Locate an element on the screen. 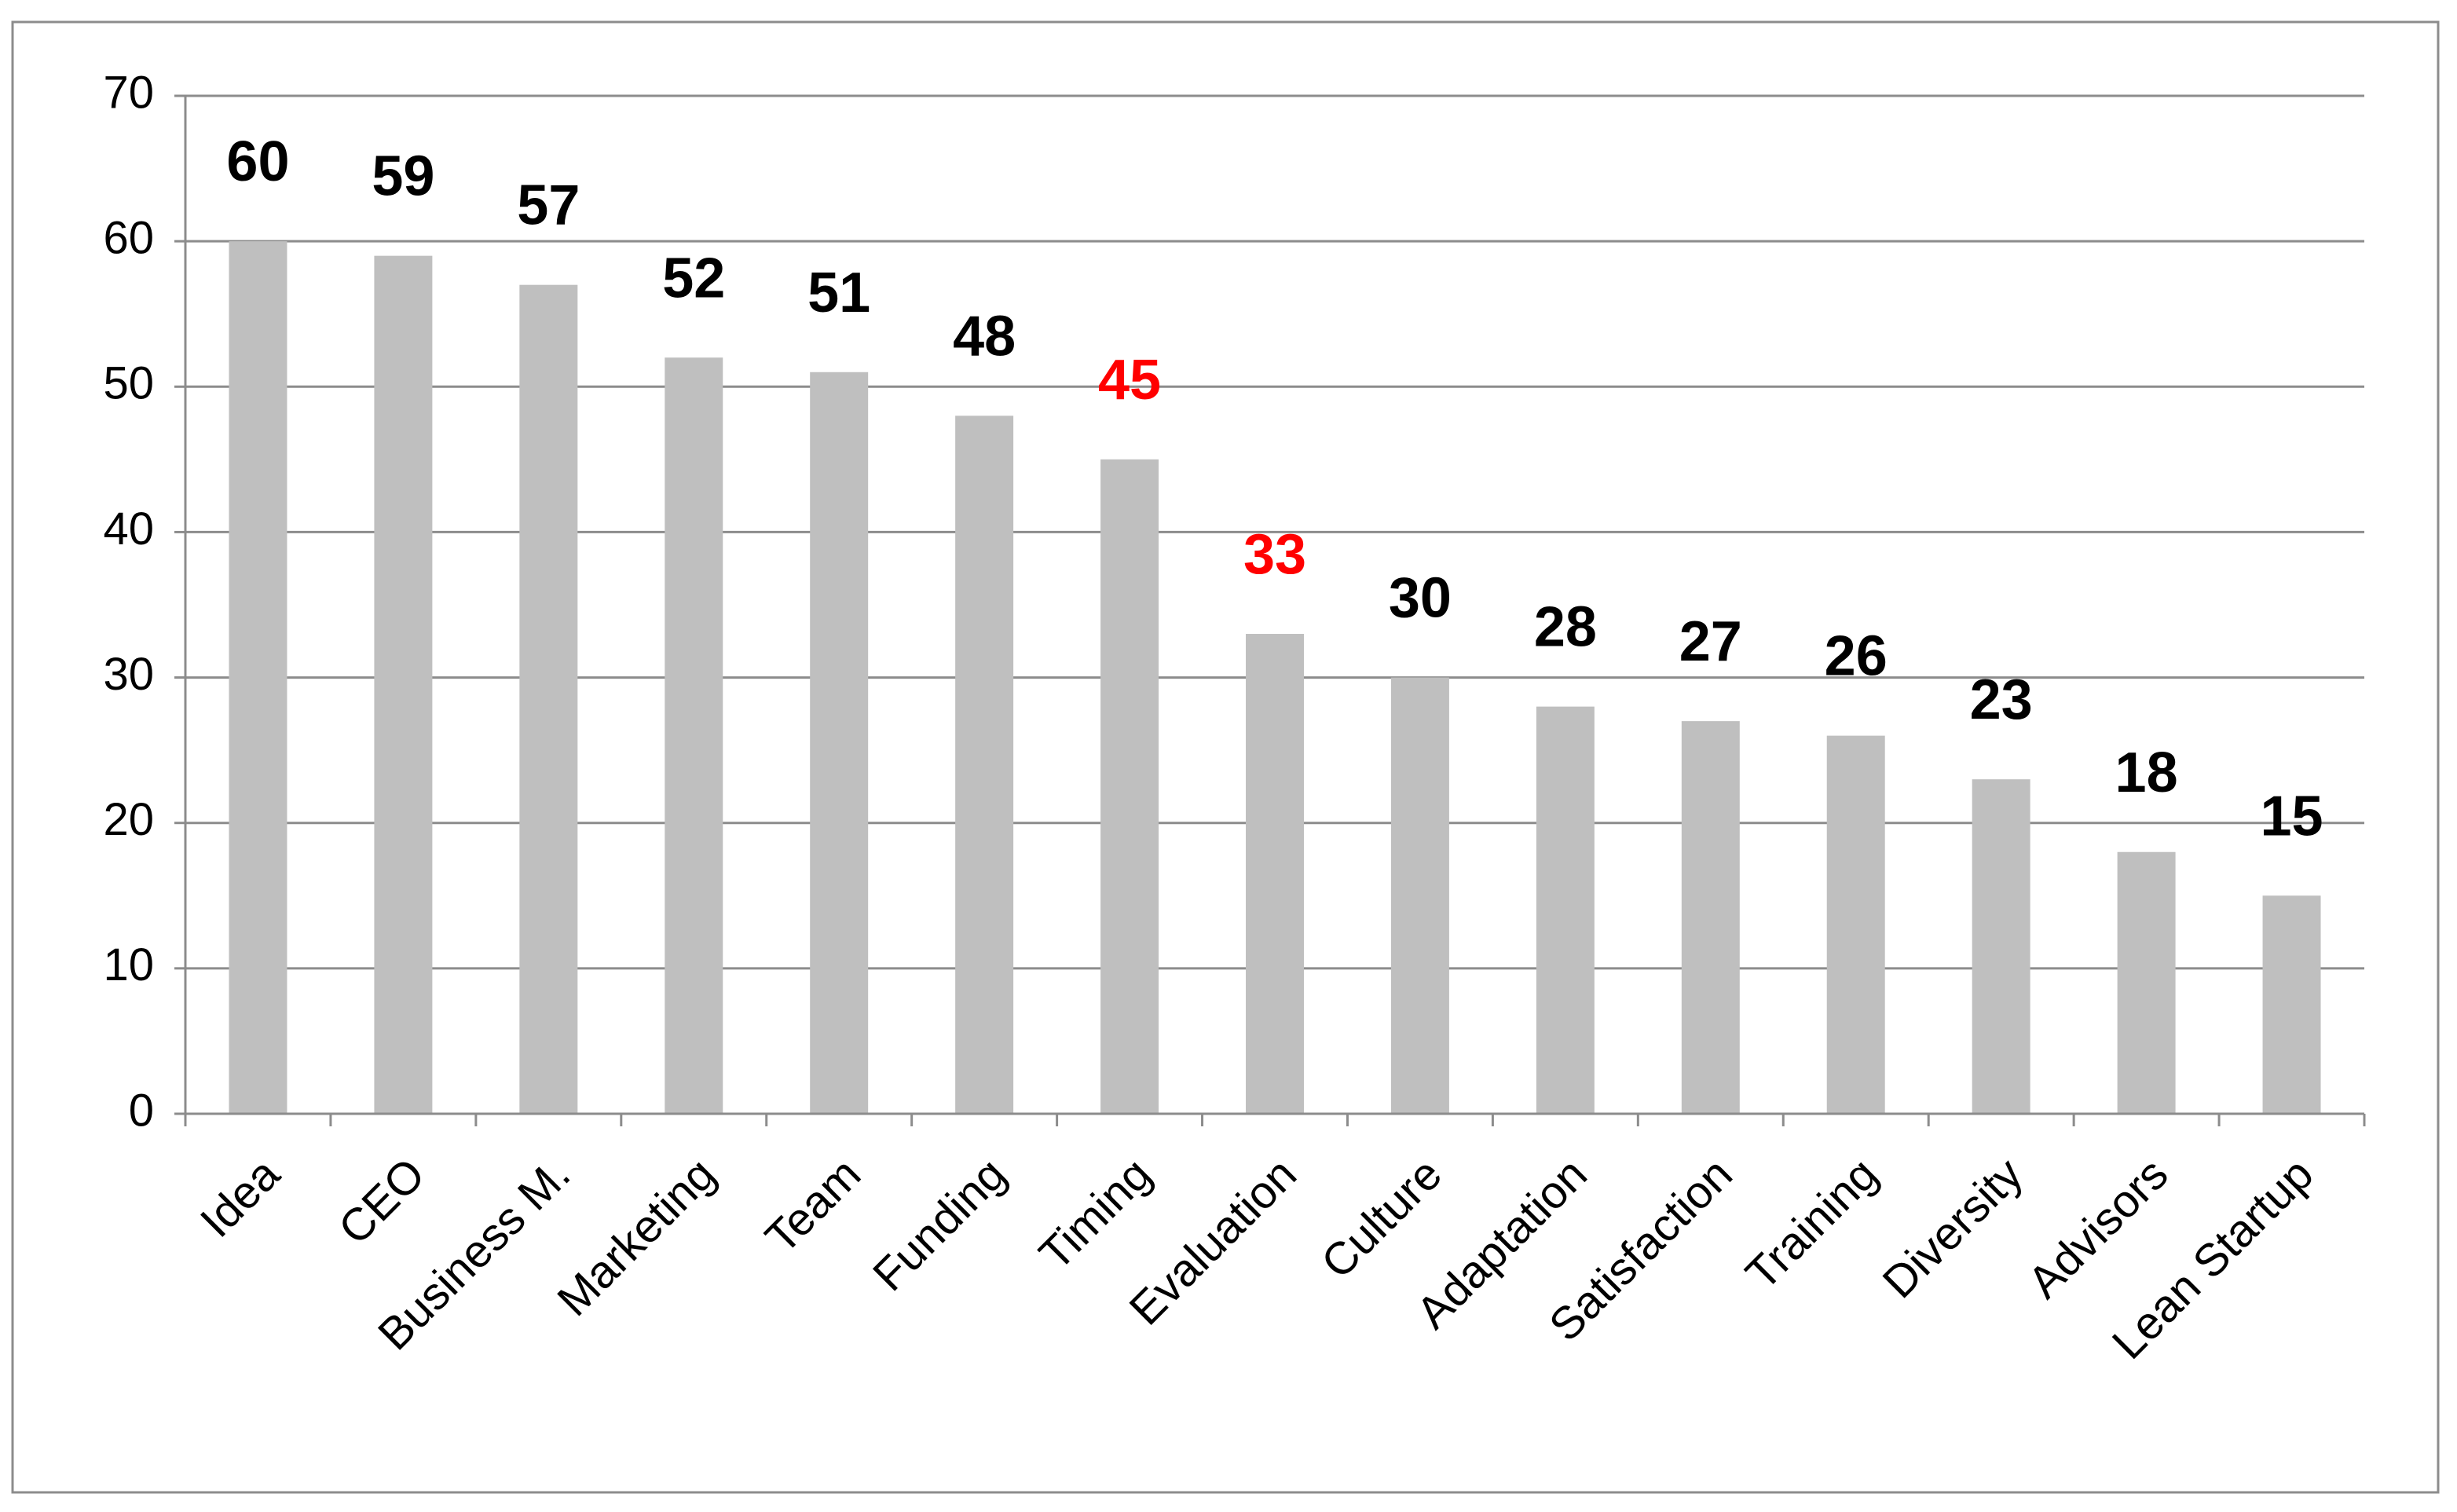 The image size is (2457, 1512). y-tick-label: 70 is located at coordinates (128, 92).